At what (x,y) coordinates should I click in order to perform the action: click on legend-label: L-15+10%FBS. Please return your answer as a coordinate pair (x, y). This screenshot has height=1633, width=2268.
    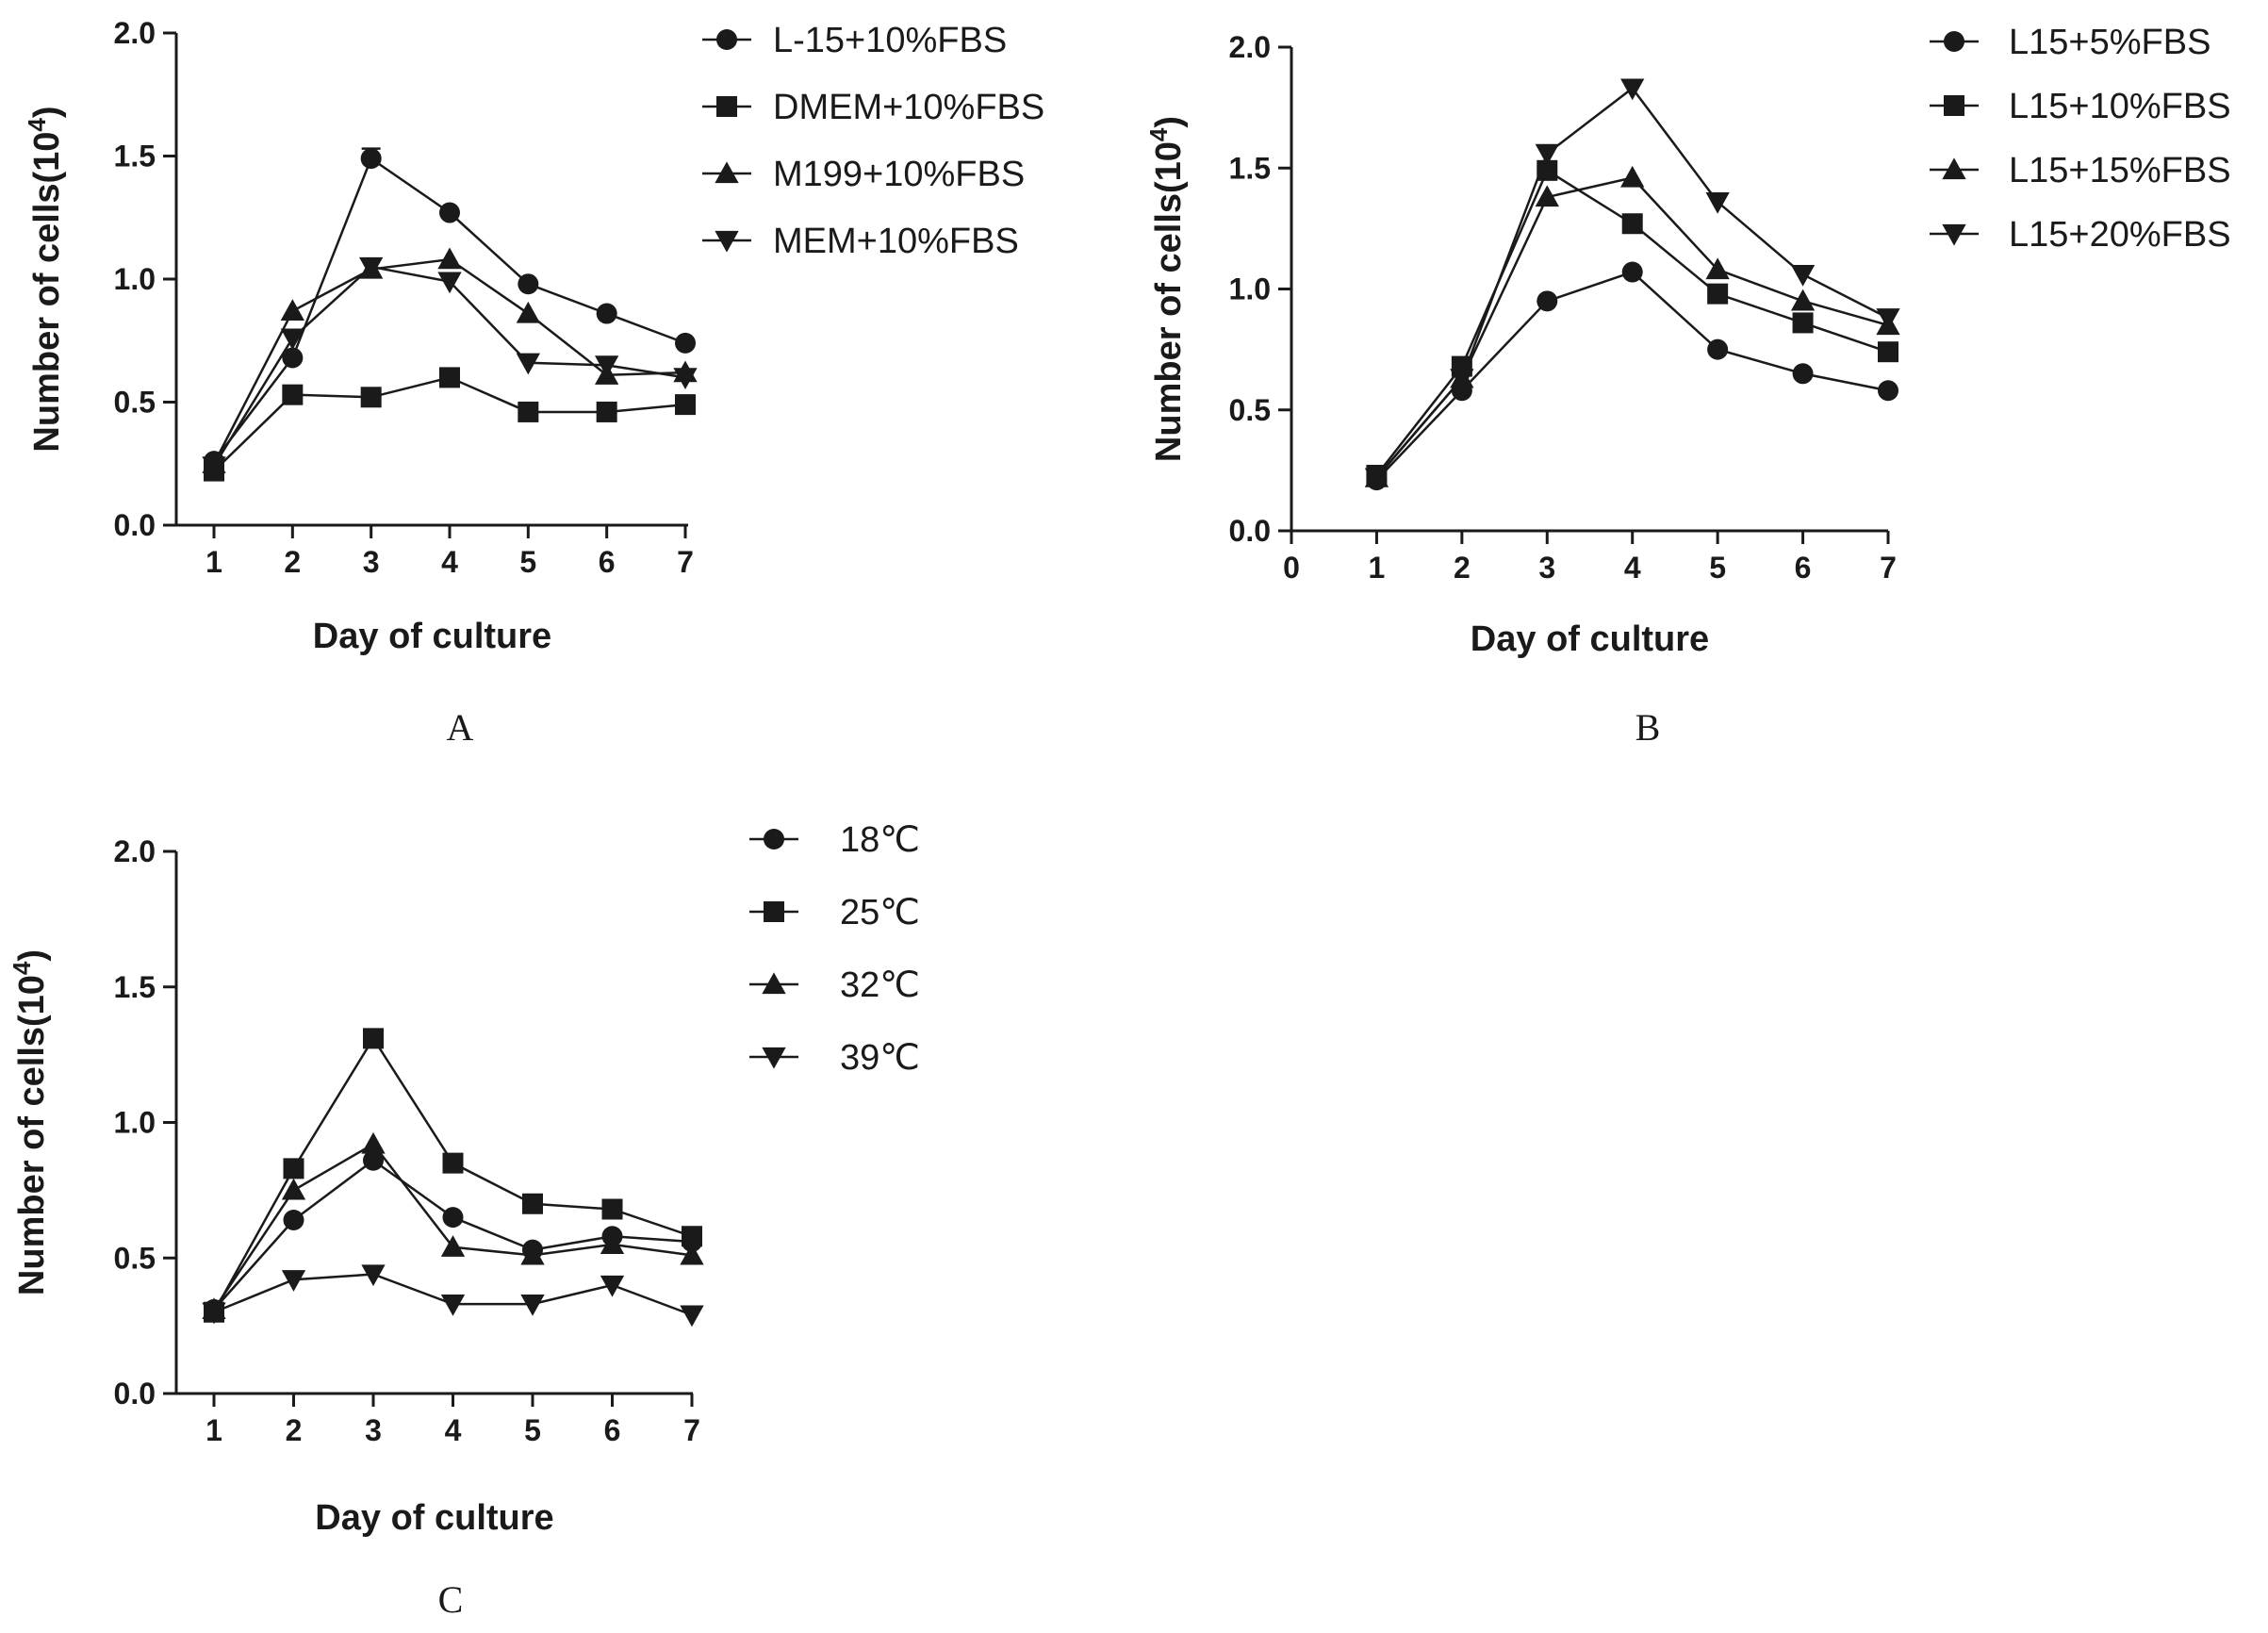
    Looking at the image, I should click on (890, 40).